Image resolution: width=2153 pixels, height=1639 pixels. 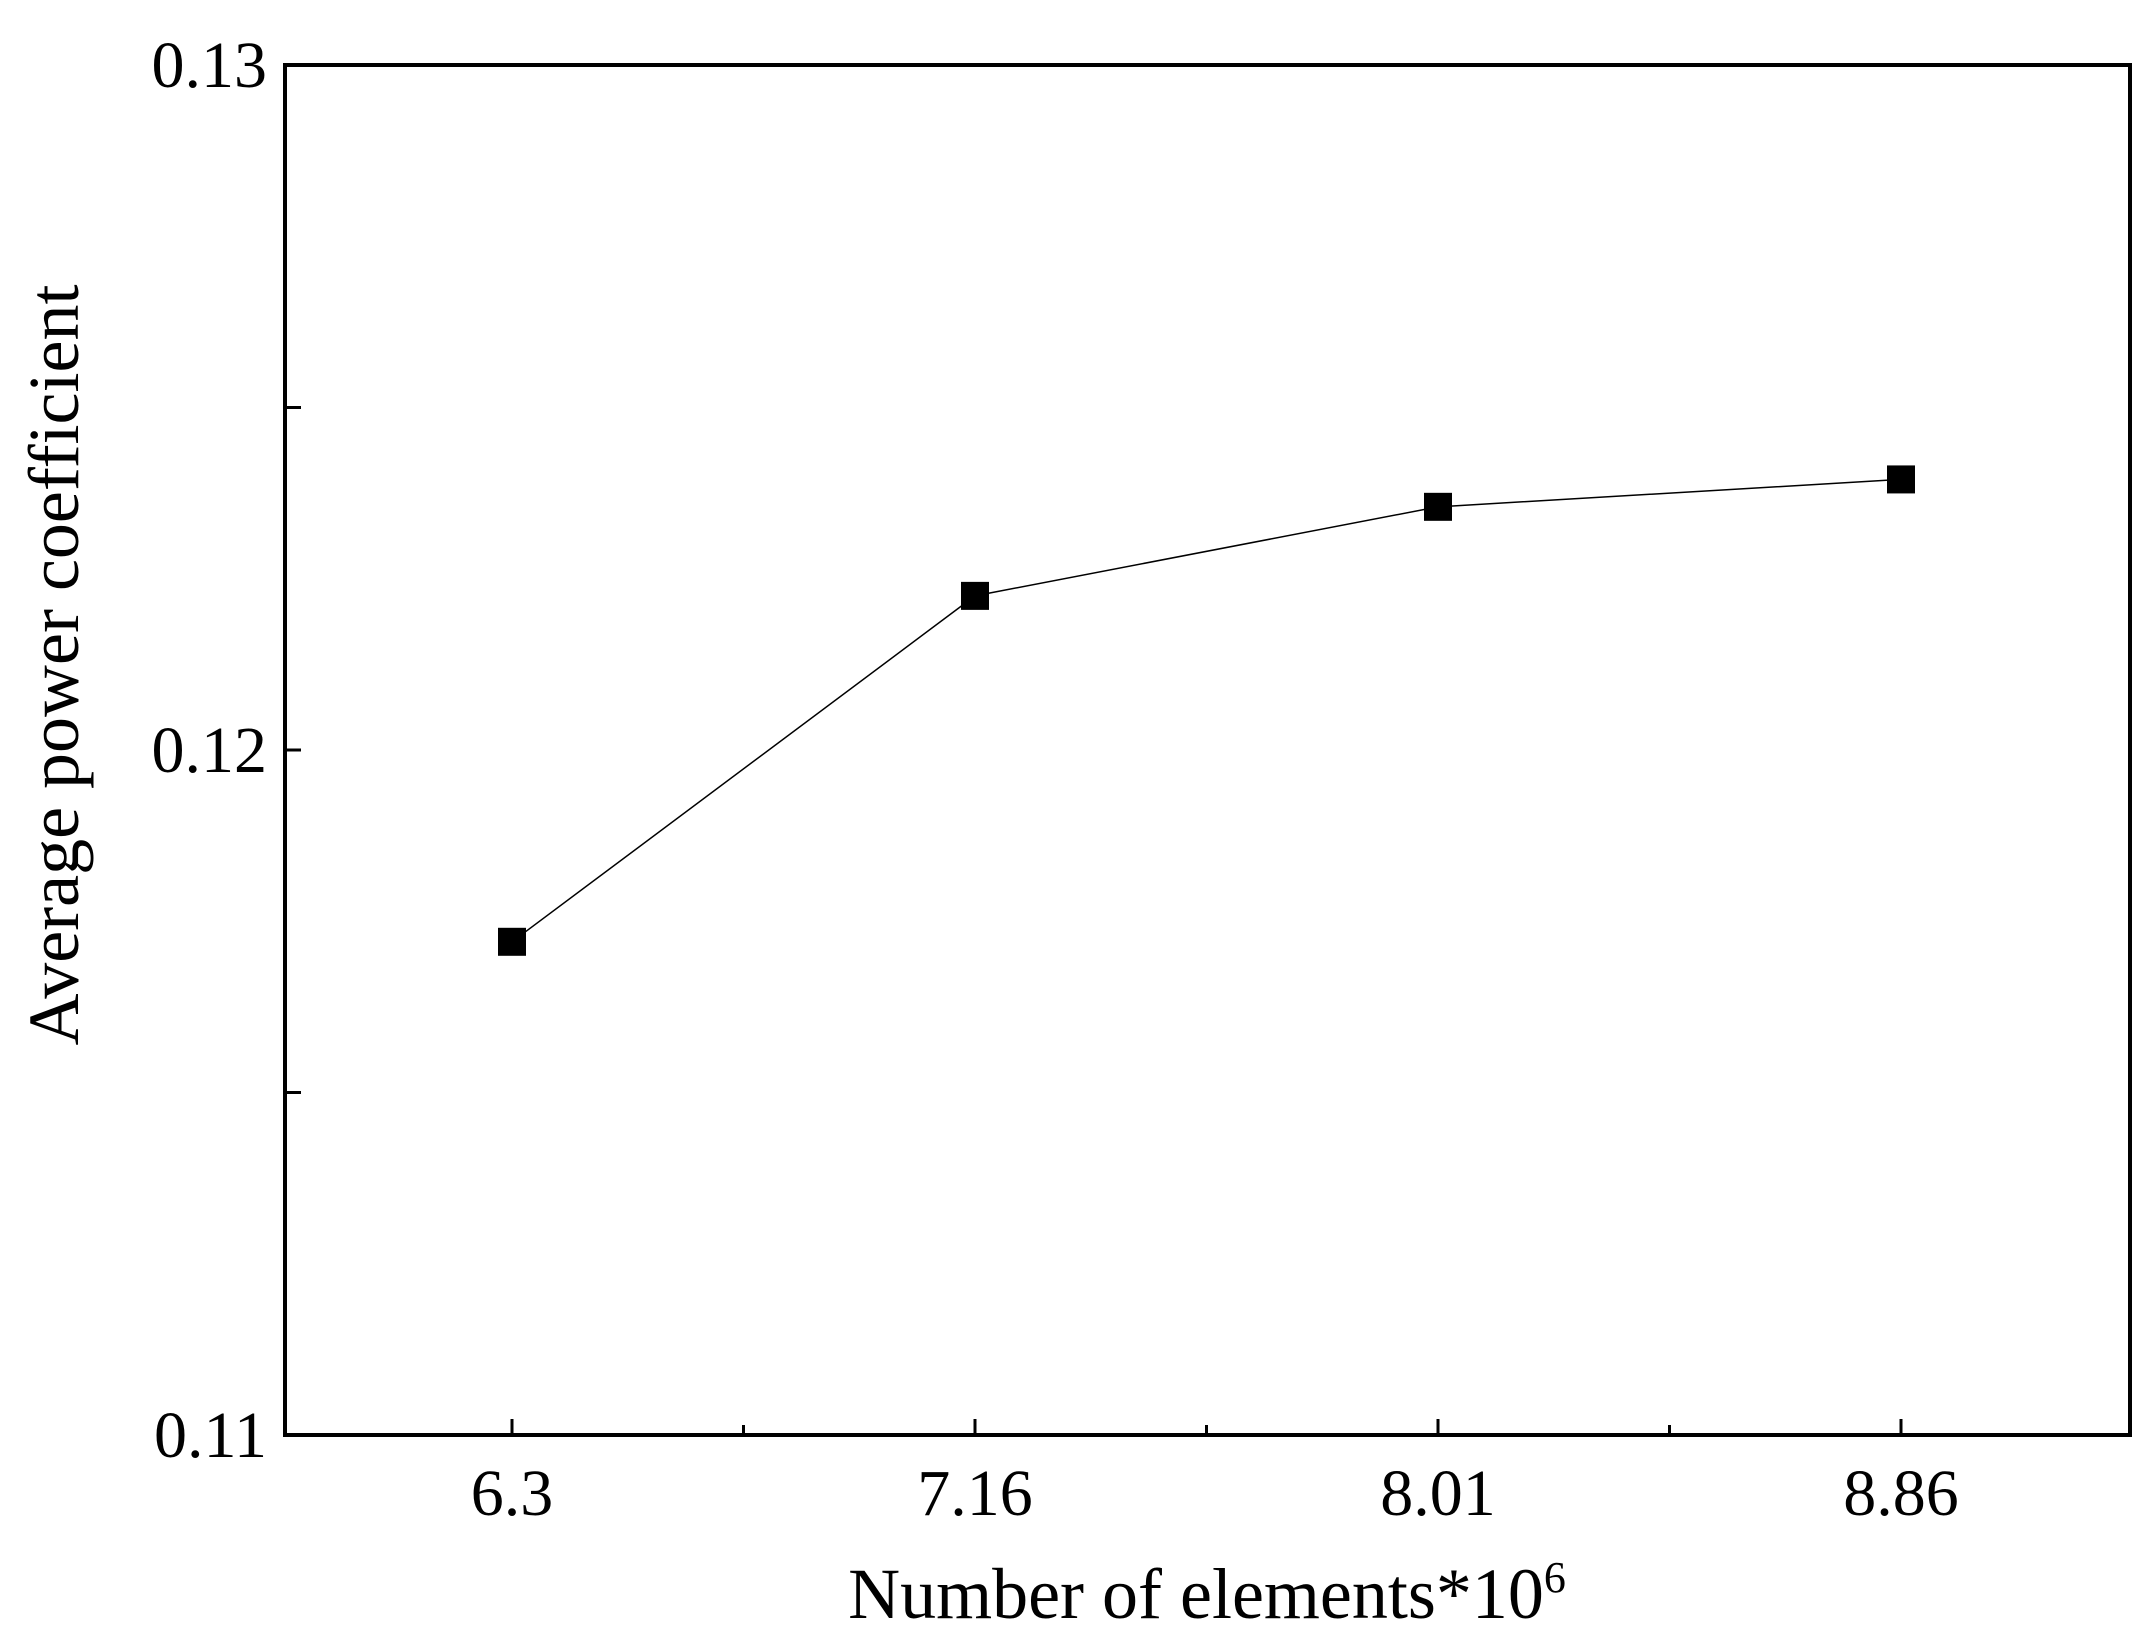 What do you see at coordinates (975, 1493) in the screenshot?
I see `x-tick-label: 7.16` at bounding box center [975, 1493].